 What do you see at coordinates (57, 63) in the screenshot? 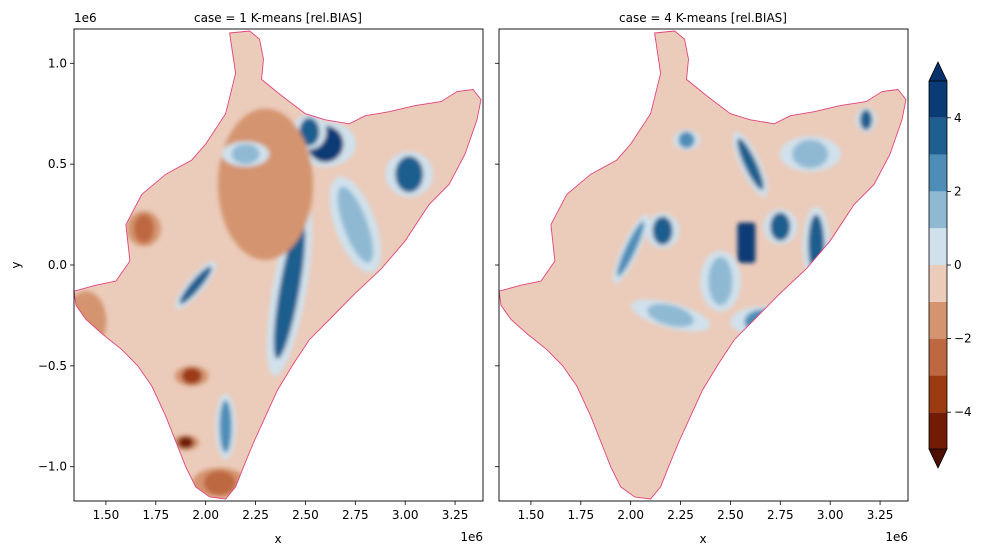
I see `y-tick-label: 1.0` at bounding box center [57, 63].